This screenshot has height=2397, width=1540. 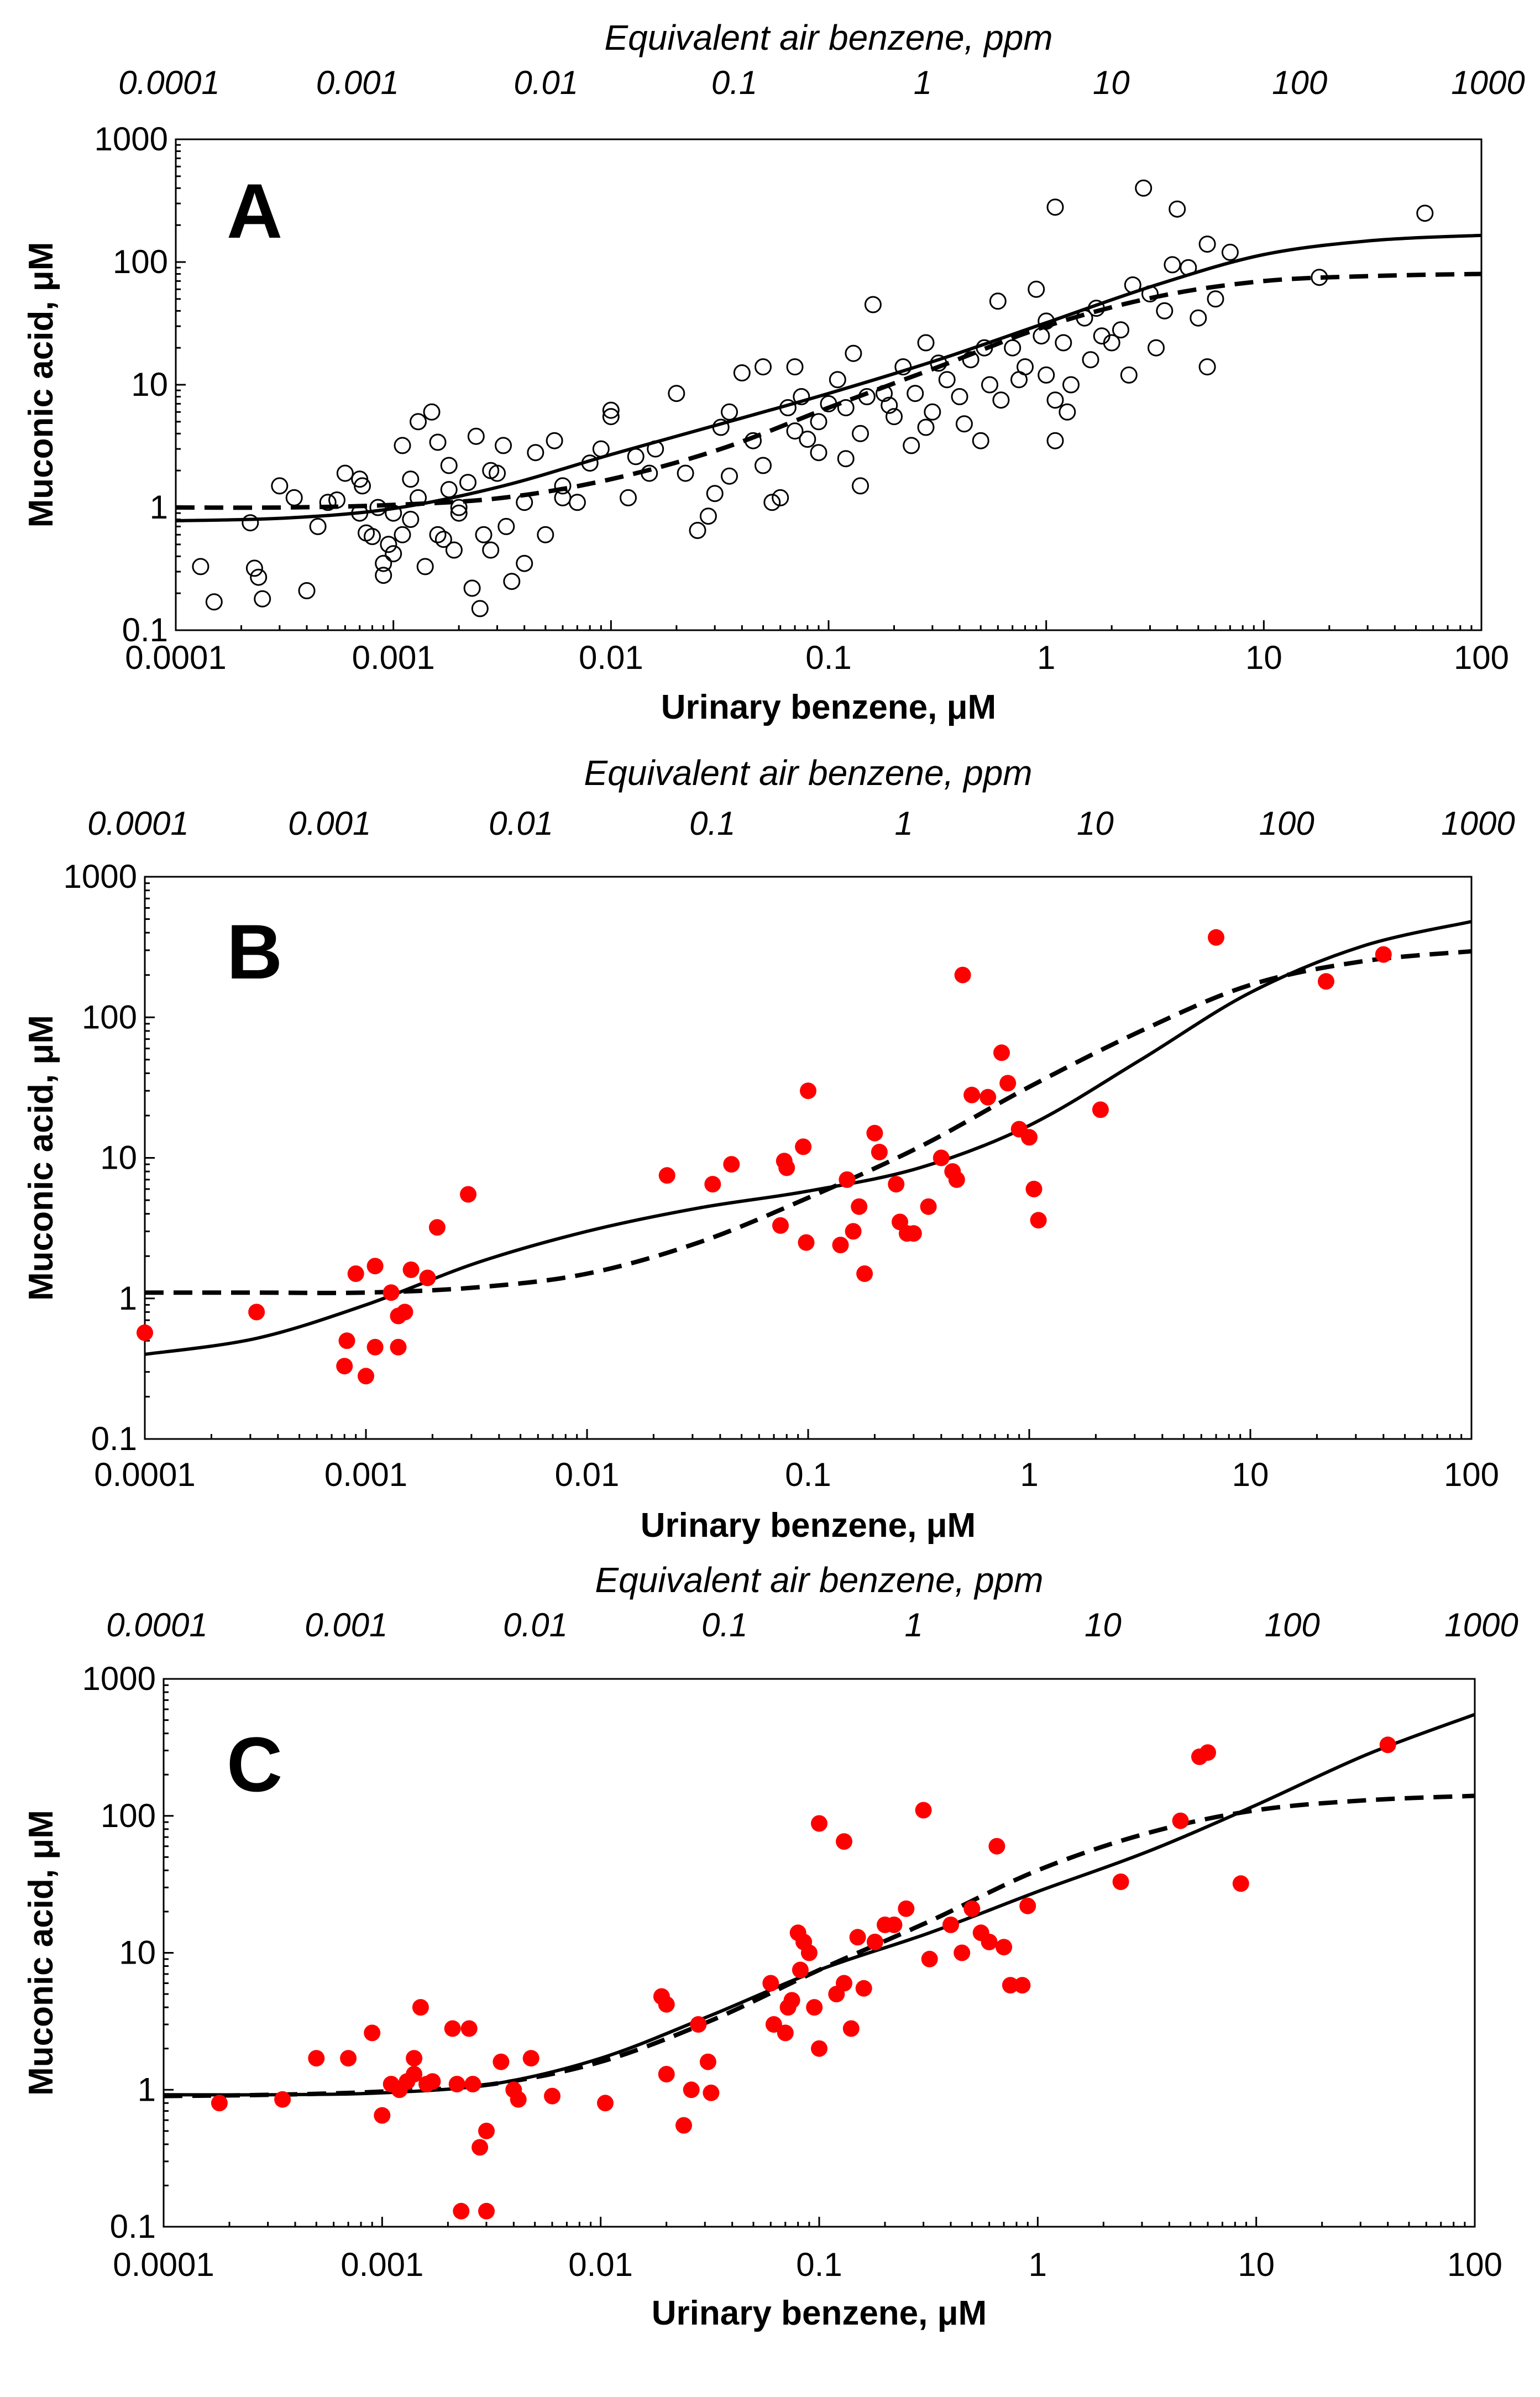 I want to click on x-axis-title: Urinary benzene, μM, so click(x=819, y=2313).